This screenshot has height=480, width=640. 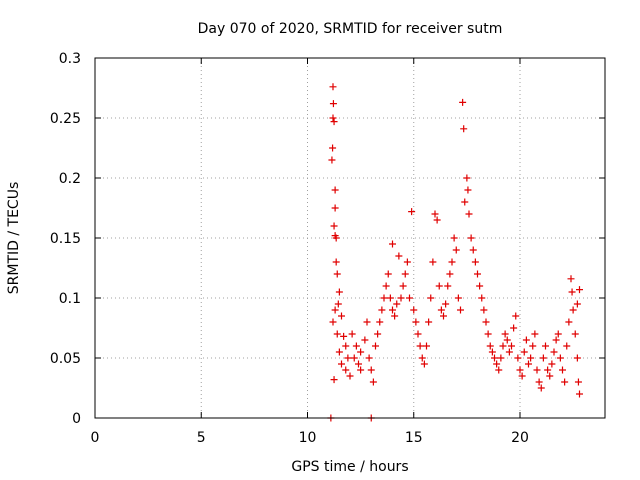 What do you see at coordinates (520, 438) in the screenshot?
I see `x-tick-label: 20` at bounding box center [520, 438].